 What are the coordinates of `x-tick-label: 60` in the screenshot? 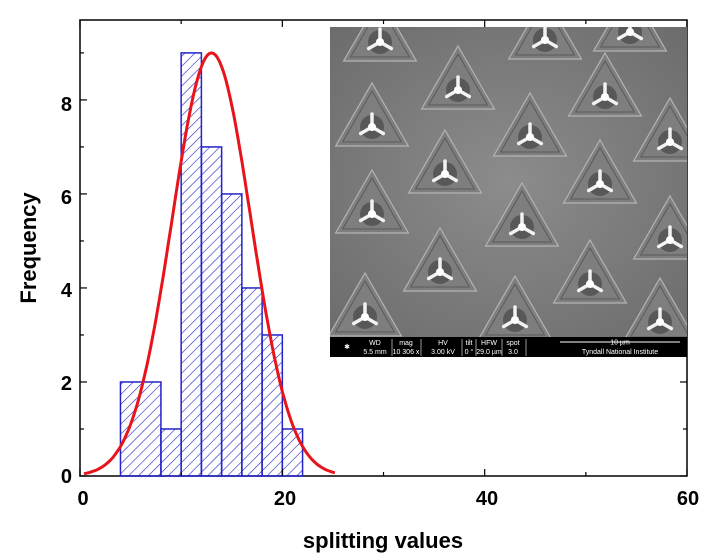 It's located at (688, 499).